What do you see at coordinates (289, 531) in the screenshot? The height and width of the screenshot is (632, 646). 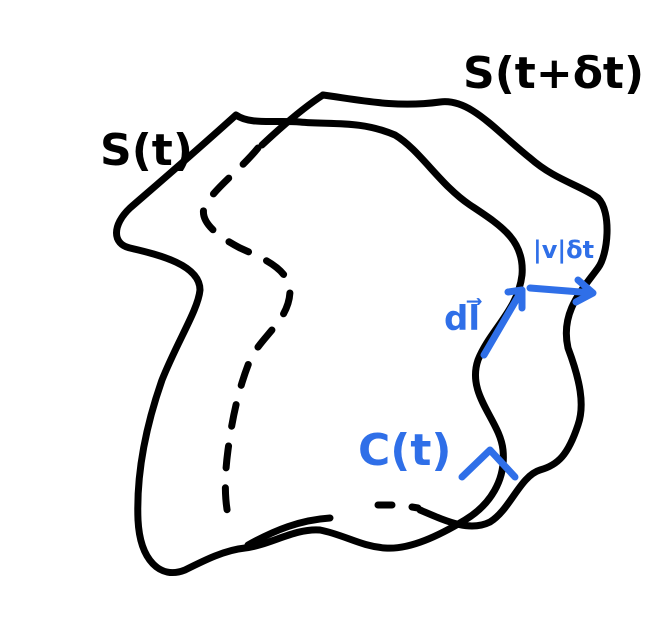 I see `surface-overlap-stroke` at bounding box center [289, 531].